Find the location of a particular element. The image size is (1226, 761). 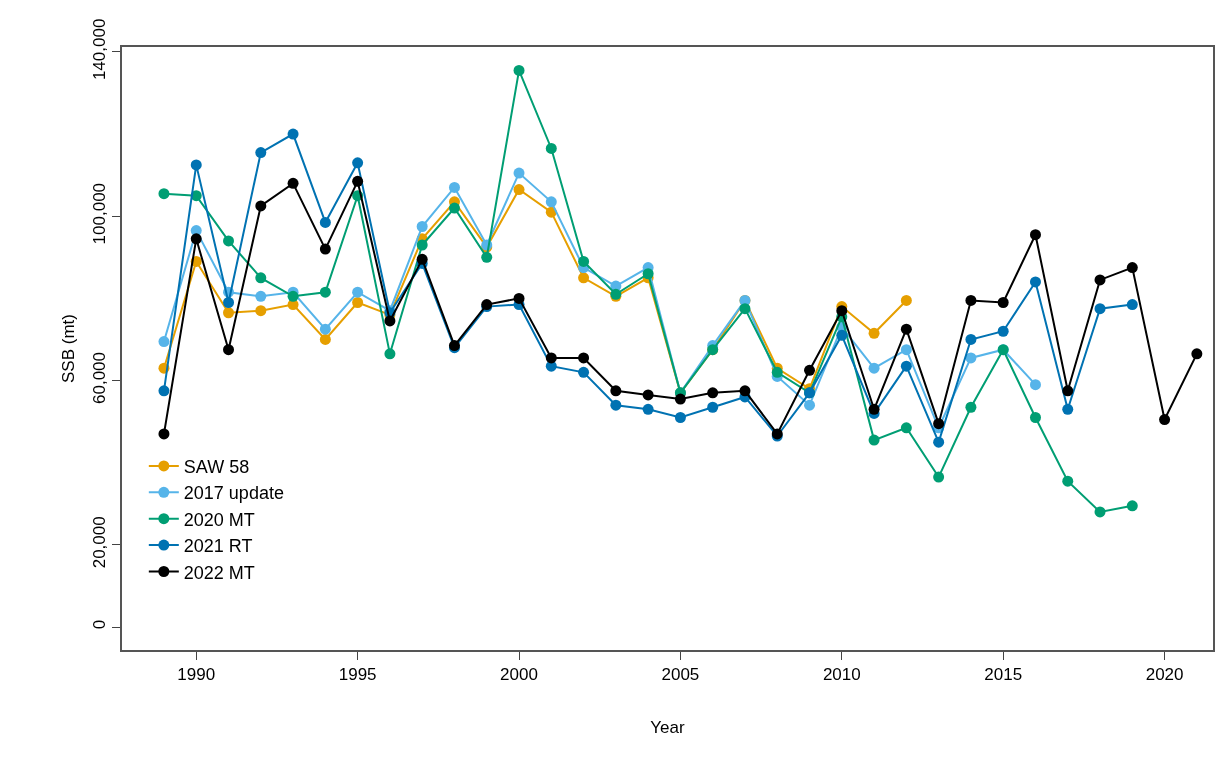

legend-label: 2022 MT is located at coordinates (219, 572).